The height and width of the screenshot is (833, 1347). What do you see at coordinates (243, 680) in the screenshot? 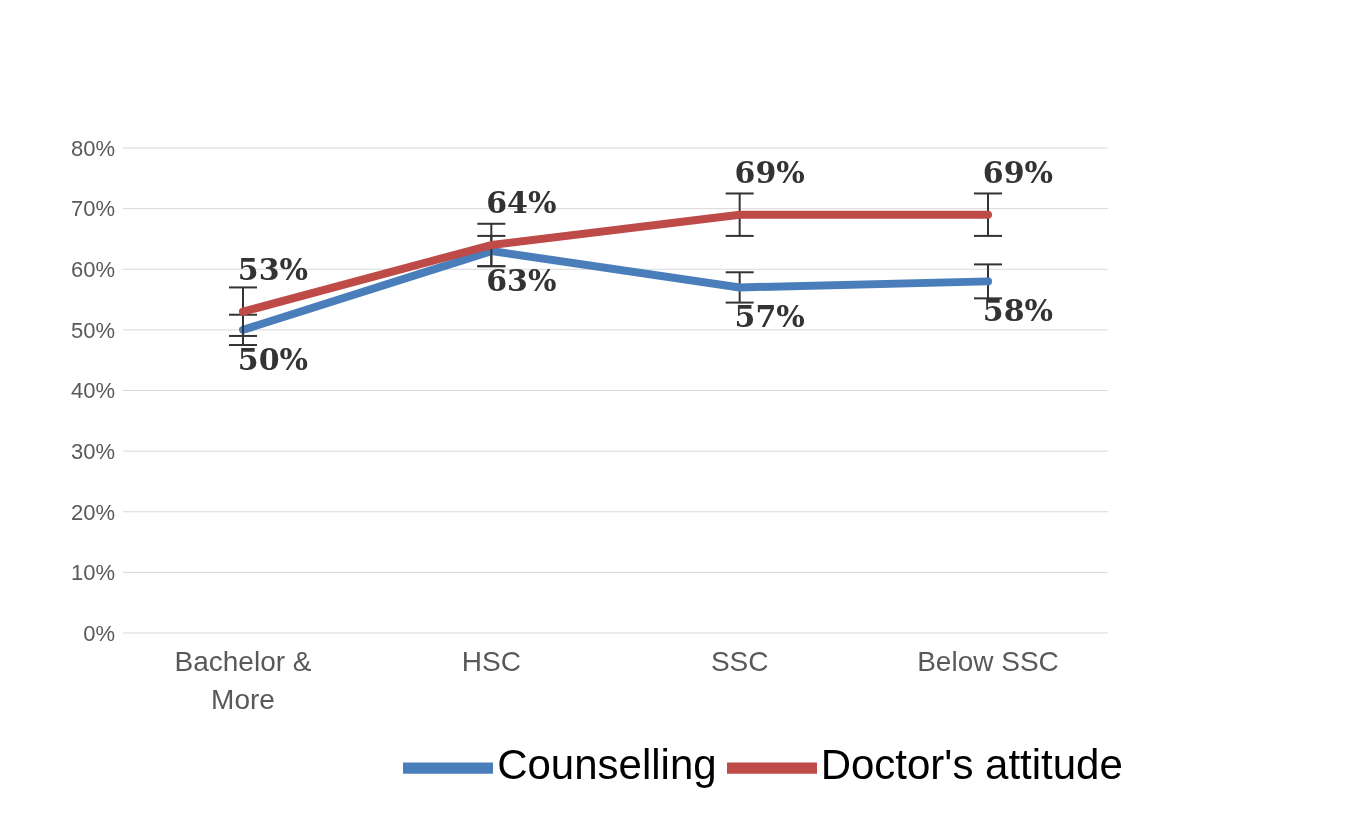
I see `x-tick-label: Bachelor & More` at bounding box center [243, 680].